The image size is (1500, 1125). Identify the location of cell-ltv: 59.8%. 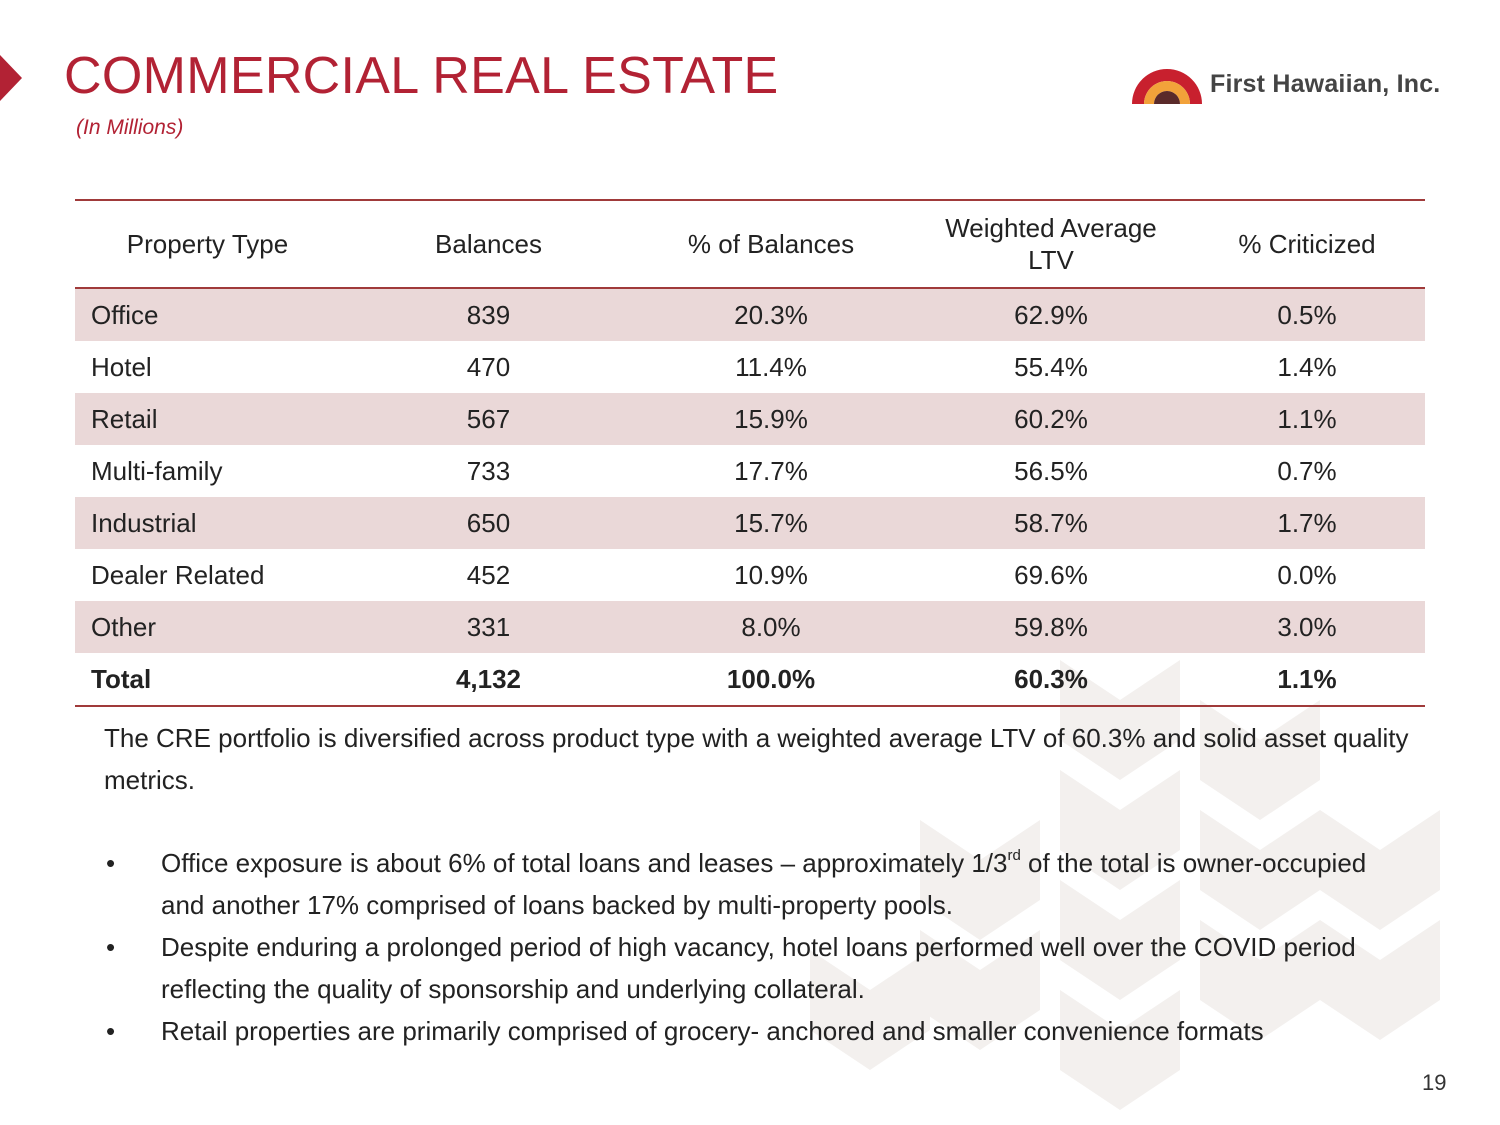
(1051, 627).